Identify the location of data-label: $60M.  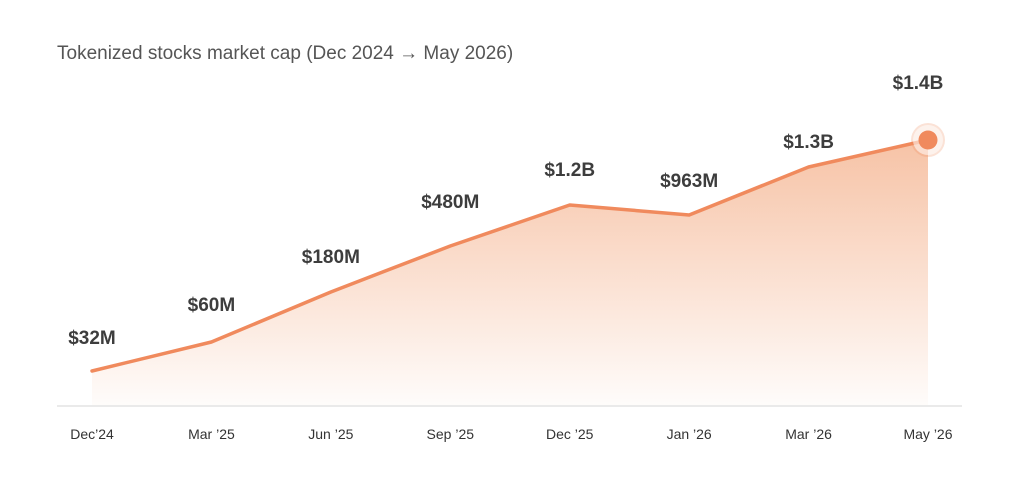
(212, 305).